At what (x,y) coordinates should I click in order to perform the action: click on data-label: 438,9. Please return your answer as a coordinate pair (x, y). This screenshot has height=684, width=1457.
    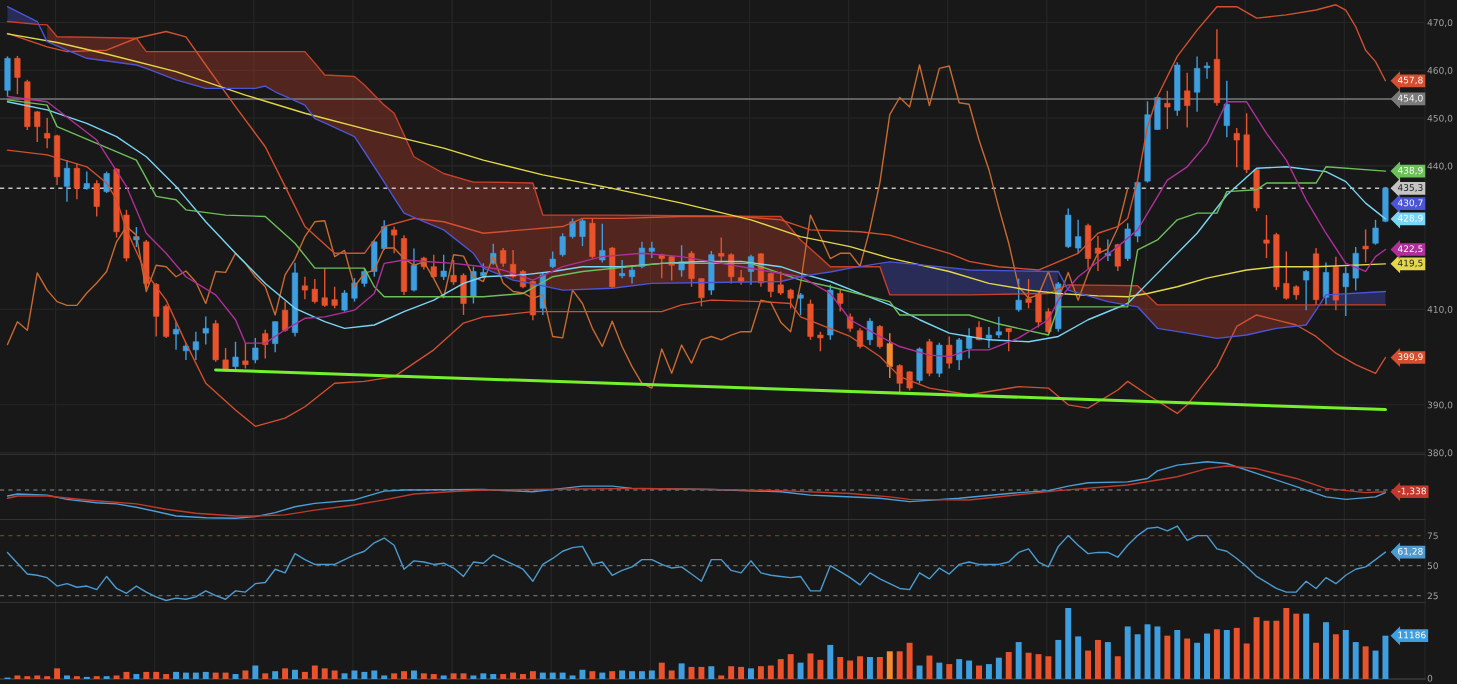
    Looking at the image, I should click on (1410, 170).